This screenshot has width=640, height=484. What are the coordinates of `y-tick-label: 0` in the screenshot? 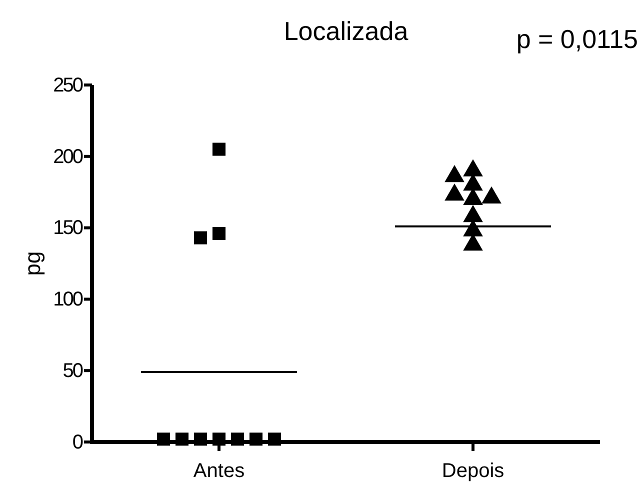 It's located at (78, 442).